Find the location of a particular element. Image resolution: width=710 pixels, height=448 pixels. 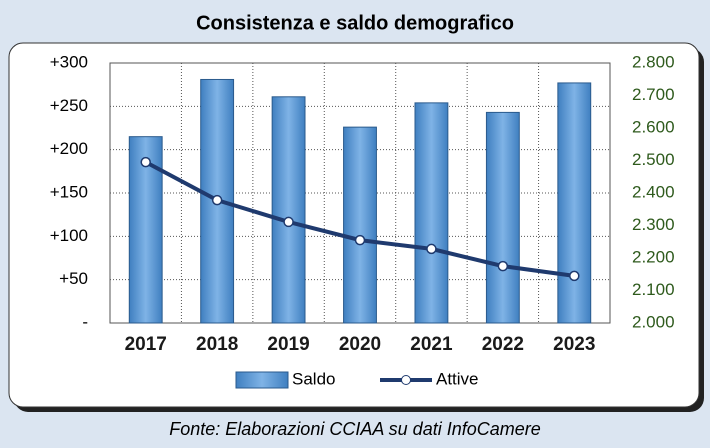

y-tick-label: +150 is located at coordinates (69, 191).